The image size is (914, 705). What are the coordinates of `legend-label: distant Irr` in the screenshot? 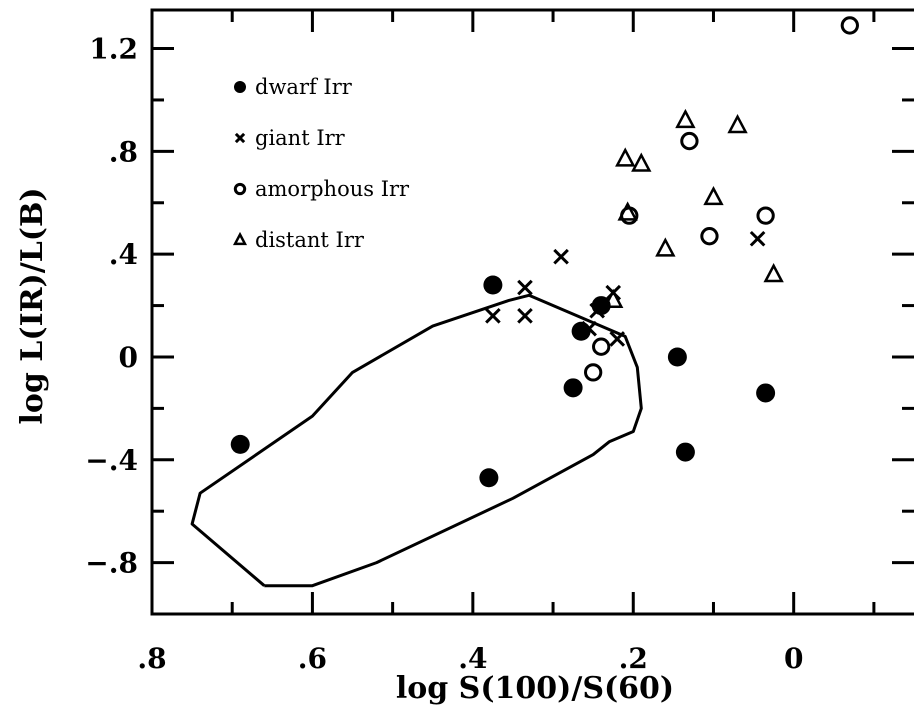 It's located at (310, 240).